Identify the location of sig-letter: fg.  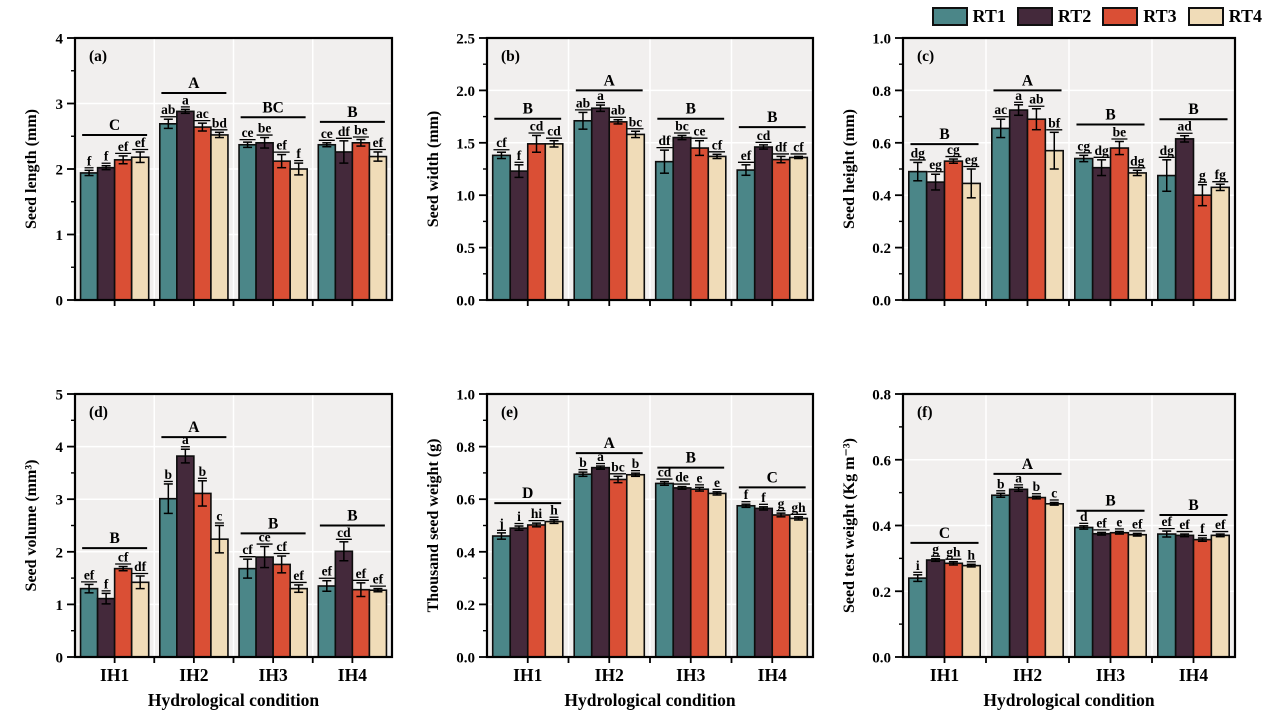
(1220, 174).